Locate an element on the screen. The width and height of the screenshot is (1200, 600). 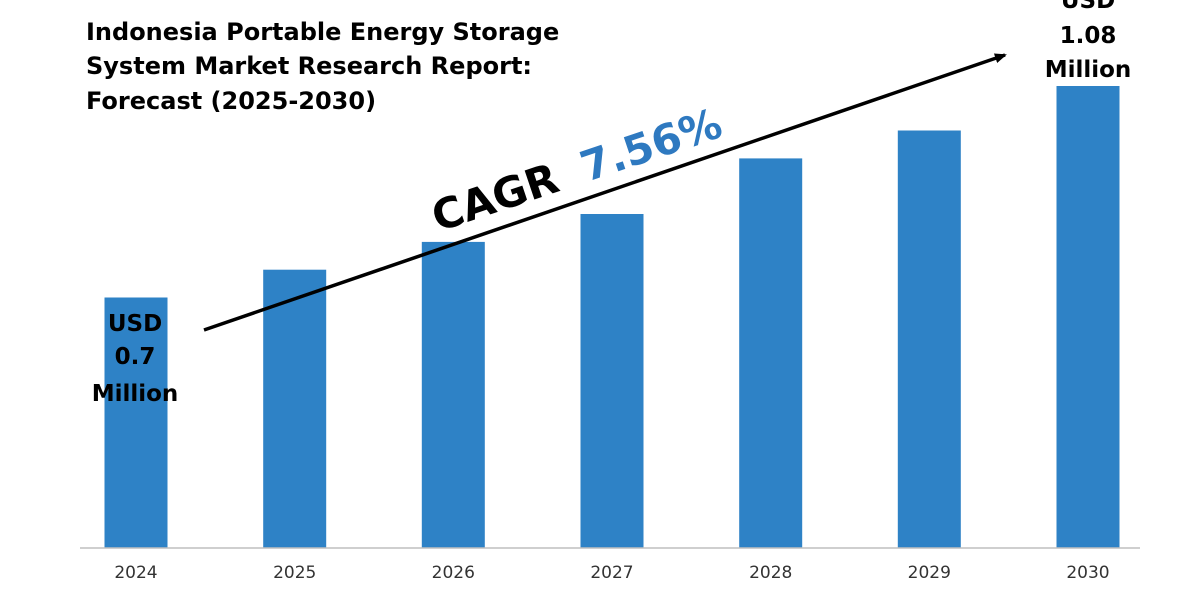
start-value-label: USD 0.7 Million is located at coordinates (135, 359).